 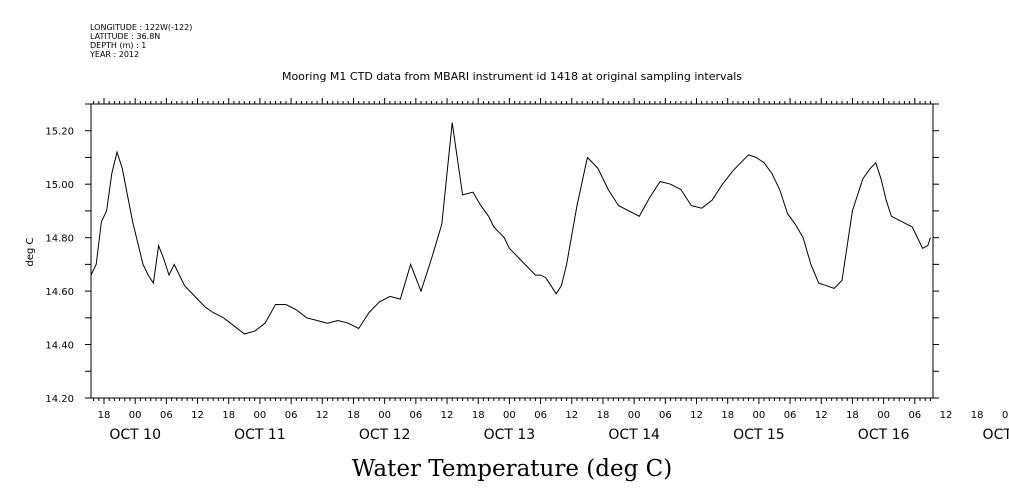 I want to click on y-tick-label: 15.20, so click(x=59, y=132).